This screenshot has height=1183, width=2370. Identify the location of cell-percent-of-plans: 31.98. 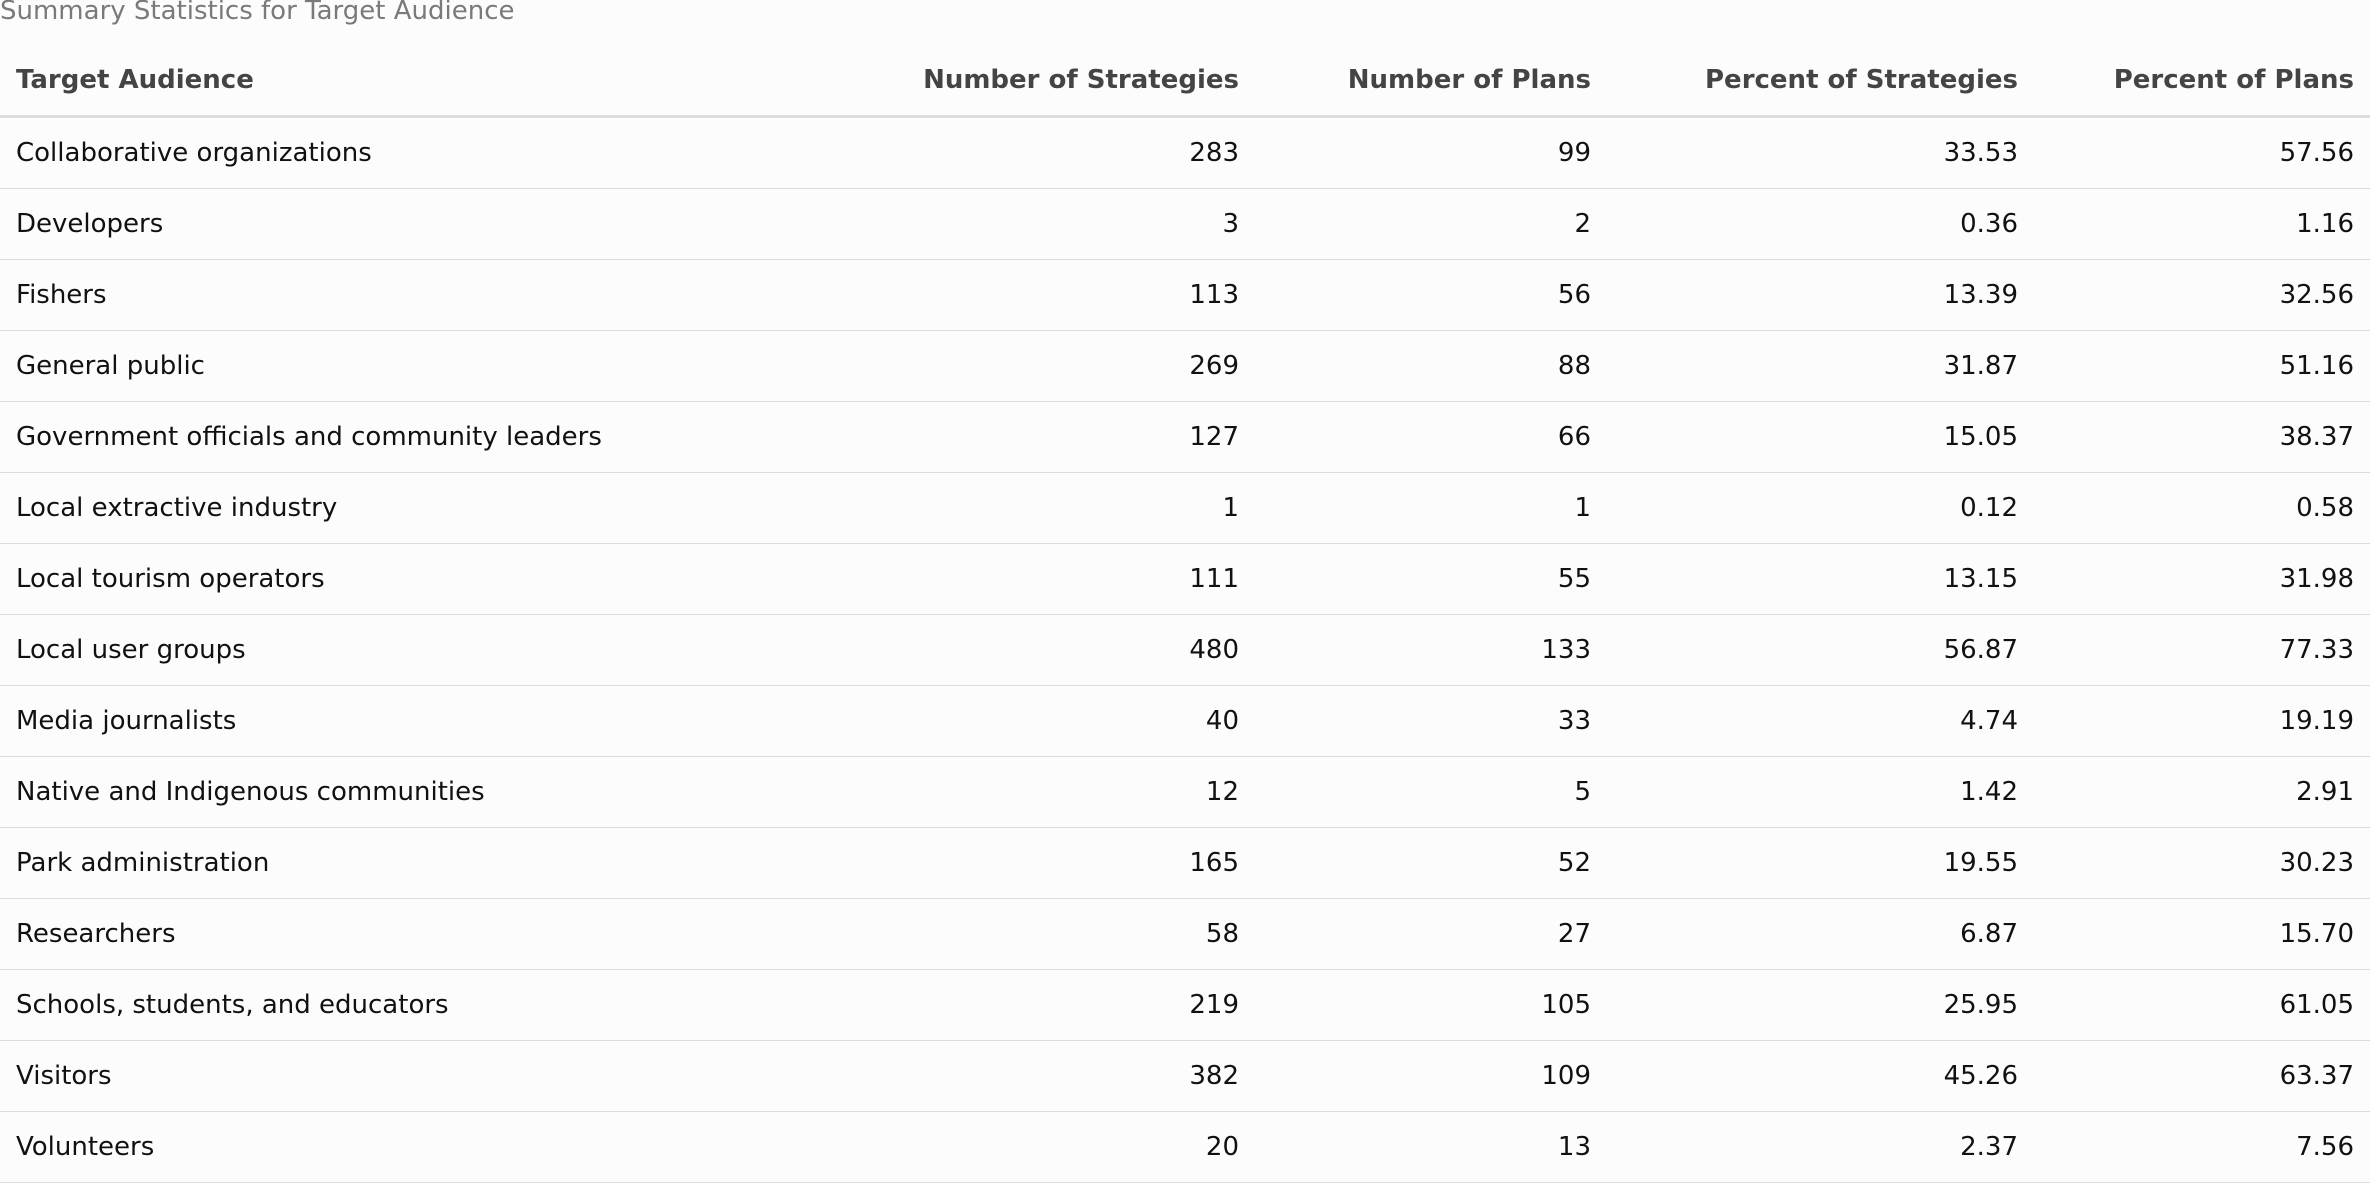
(2202, 579).